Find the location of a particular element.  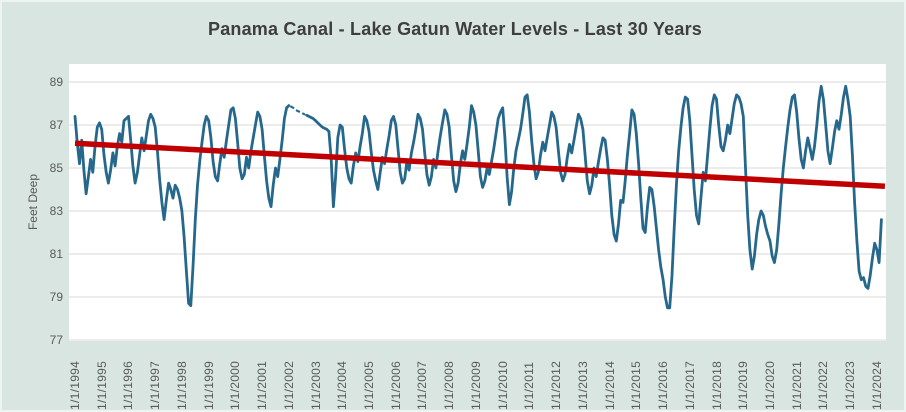

y-tick-label: 89 is located at coordinates (56, 82).